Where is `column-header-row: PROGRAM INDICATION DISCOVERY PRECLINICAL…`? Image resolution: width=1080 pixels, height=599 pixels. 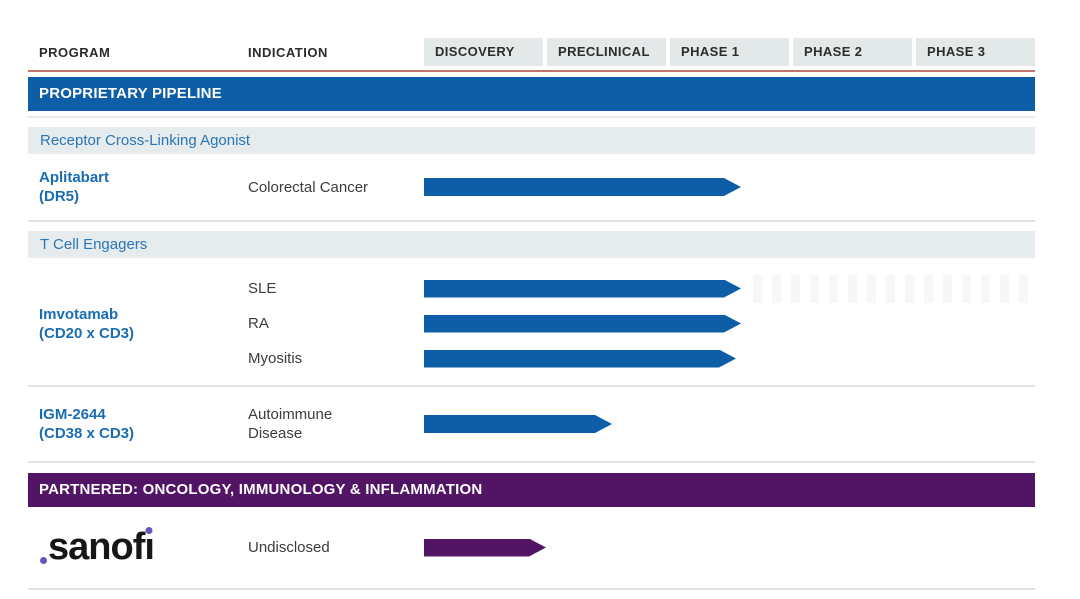
column-header-row: PROGRAM INDICATION DISCOVERY PRECLINICAL… is located at coordinates (531, 52).